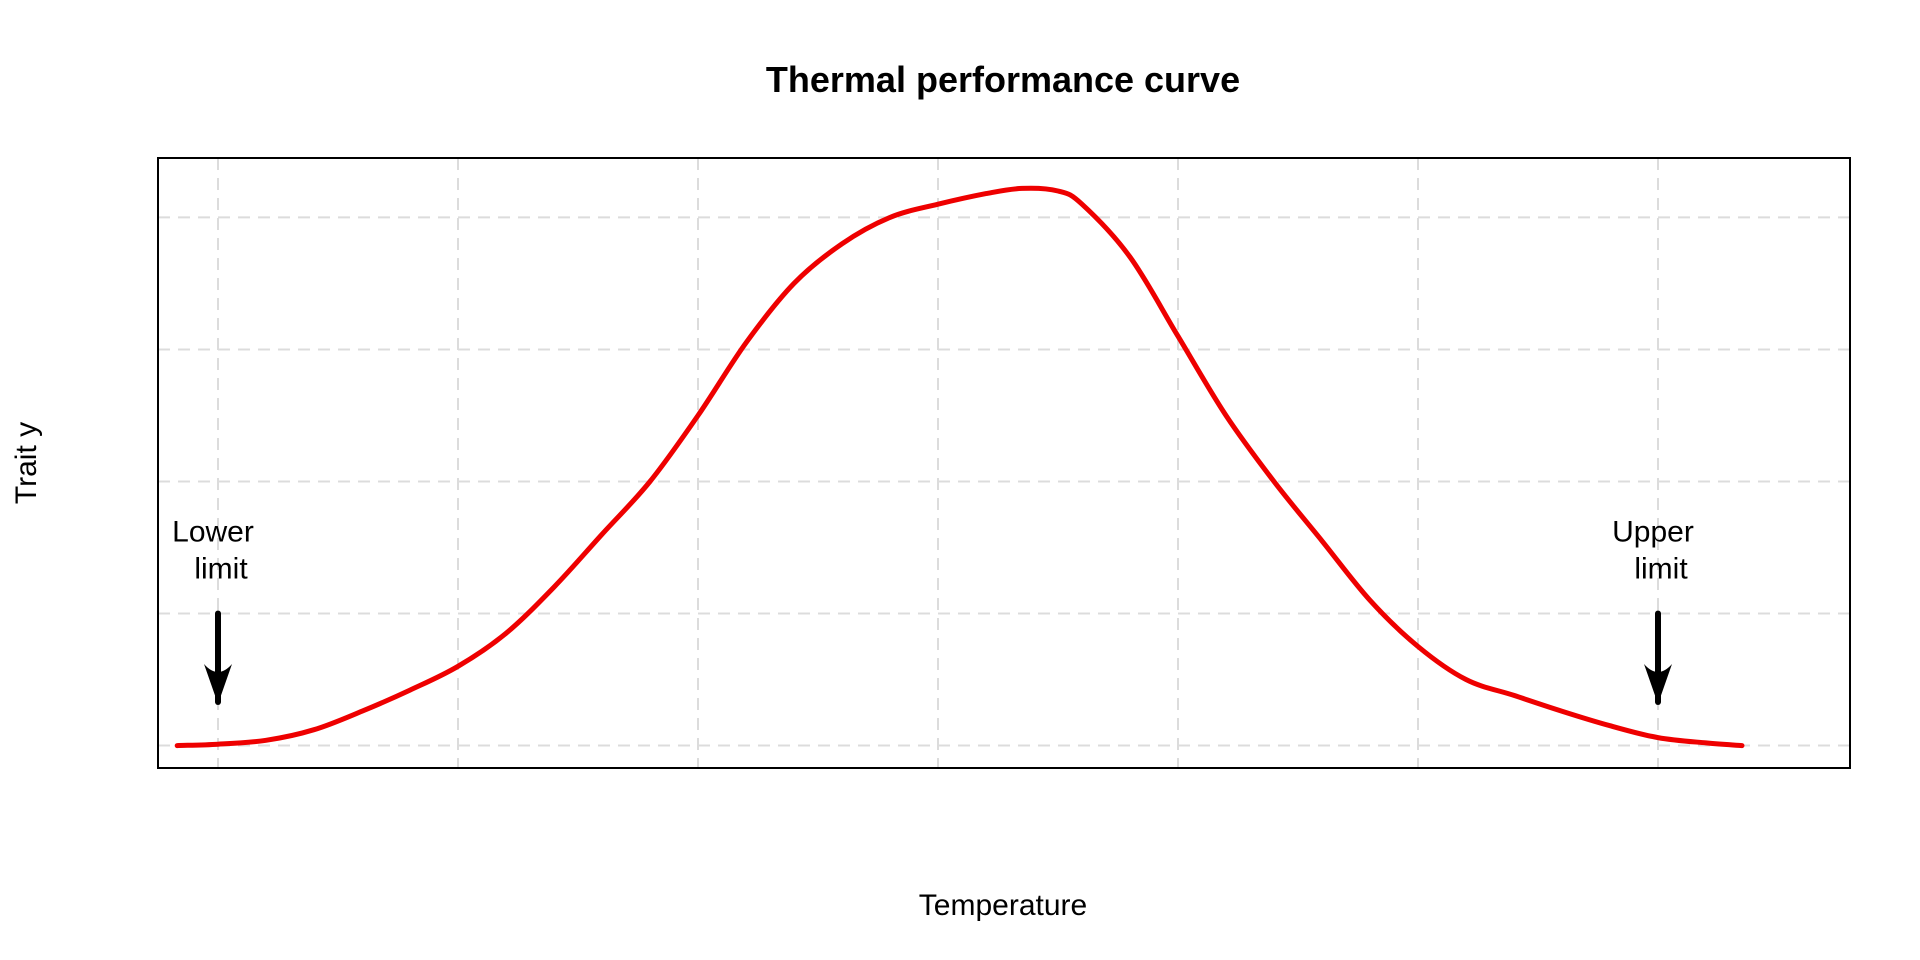 This screenshot has width=1920, height=960. Describe the element at coordinates (26, 463) in the screenshot. I see `y-axis-label: Trait y` at that location.